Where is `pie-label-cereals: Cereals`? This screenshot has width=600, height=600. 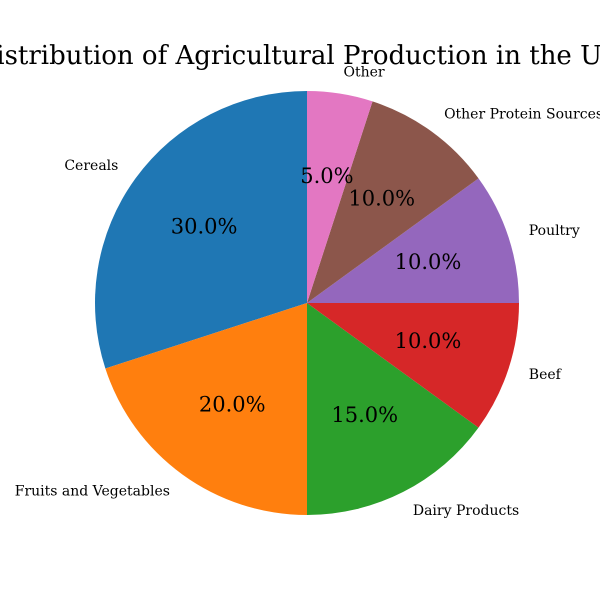
pie-label-cereals: Cereals is located at coordinates (91, 166).